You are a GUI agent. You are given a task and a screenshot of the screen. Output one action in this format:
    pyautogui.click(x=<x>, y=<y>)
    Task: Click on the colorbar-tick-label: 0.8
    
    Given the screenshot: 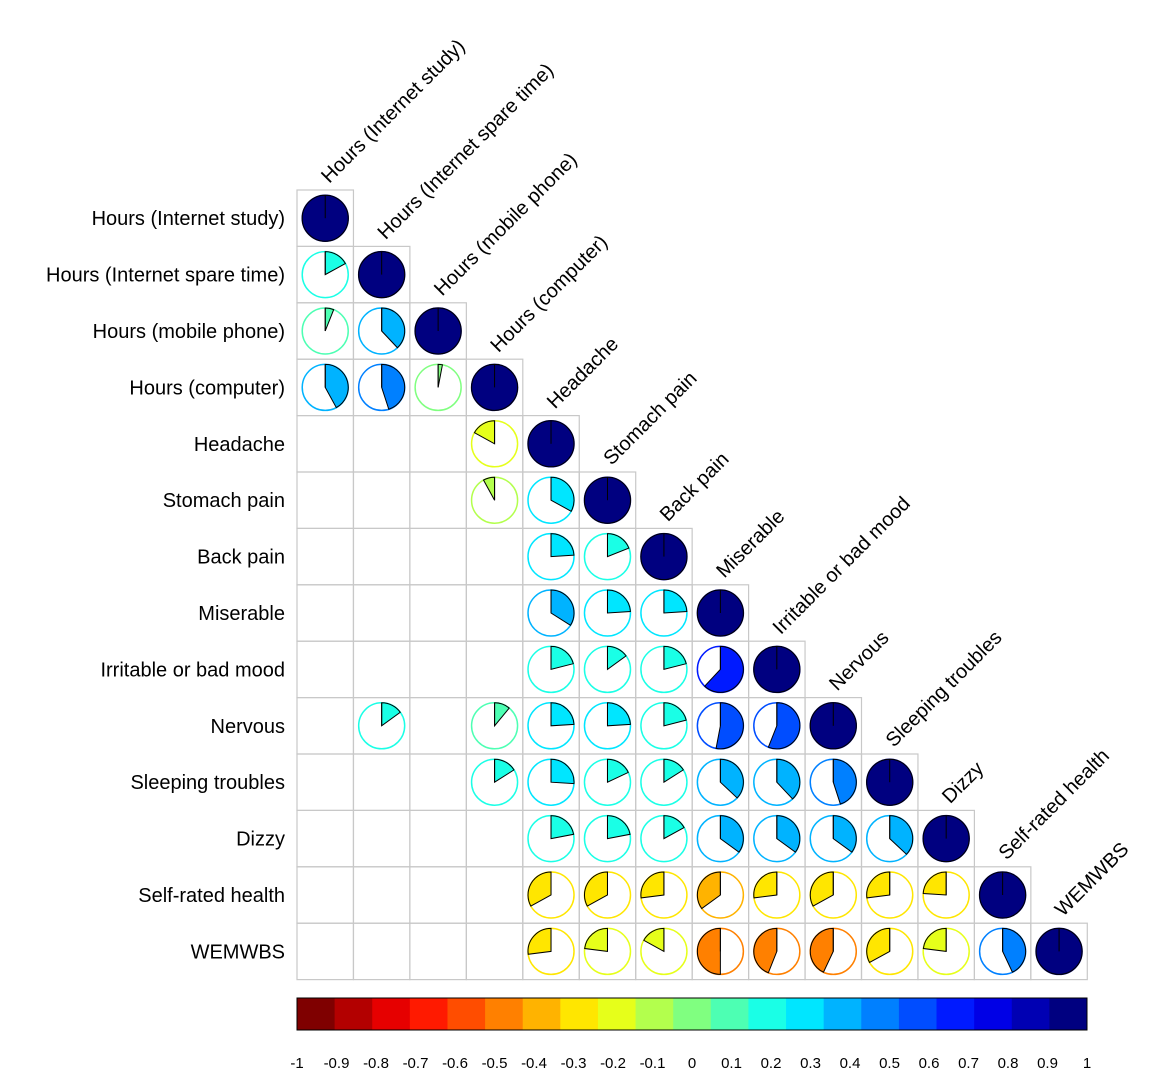 What is the action you would take?
    pyautogui.click(x=1008, y=1063)
    